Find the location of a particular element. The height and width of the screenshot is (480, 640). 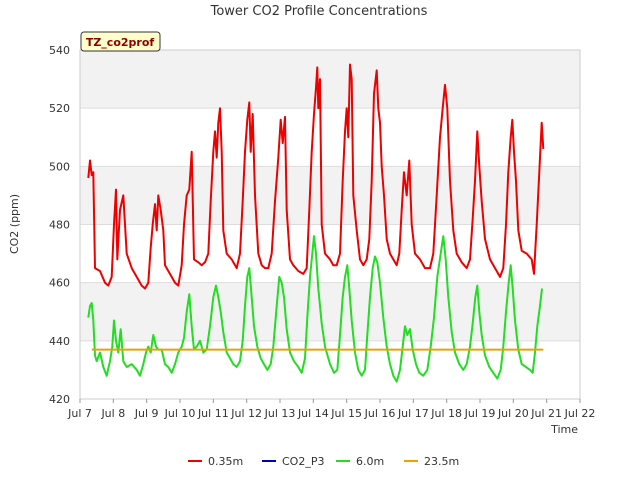

y-axis-ticks: 420 440 460 480 500 520 540 is located at coordinates (59, 225).